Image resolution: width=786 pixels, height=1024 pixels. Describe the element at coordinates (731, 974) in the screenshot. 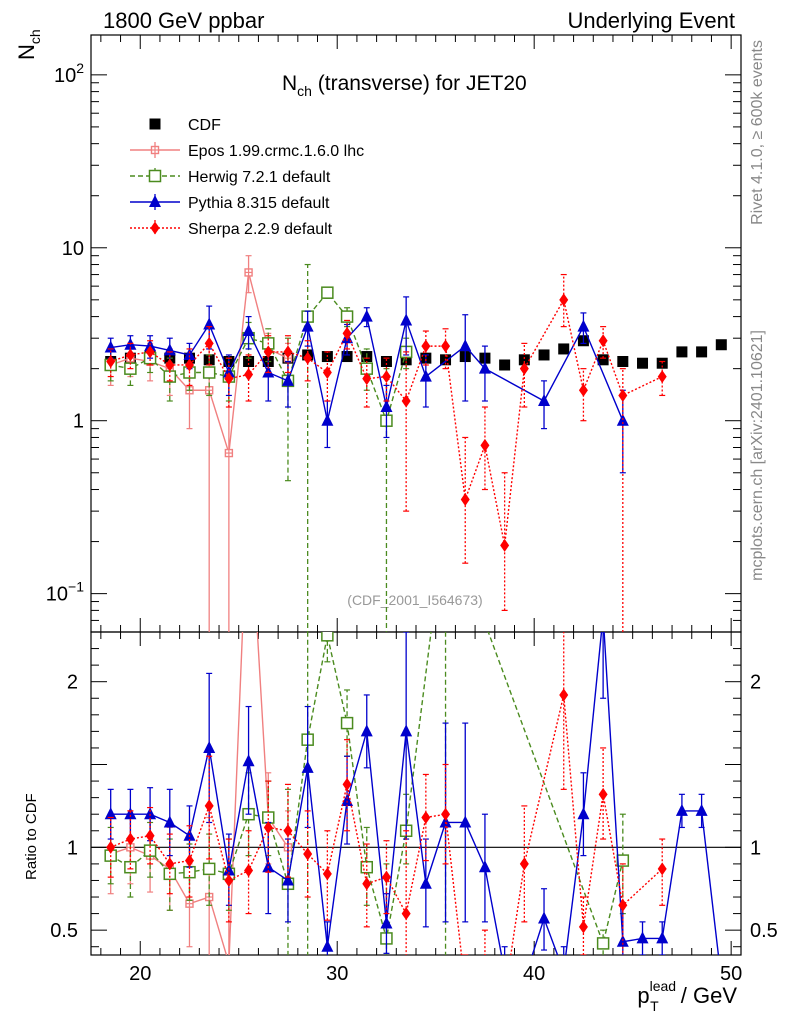

I see `x-tick-label: 50` at that location.